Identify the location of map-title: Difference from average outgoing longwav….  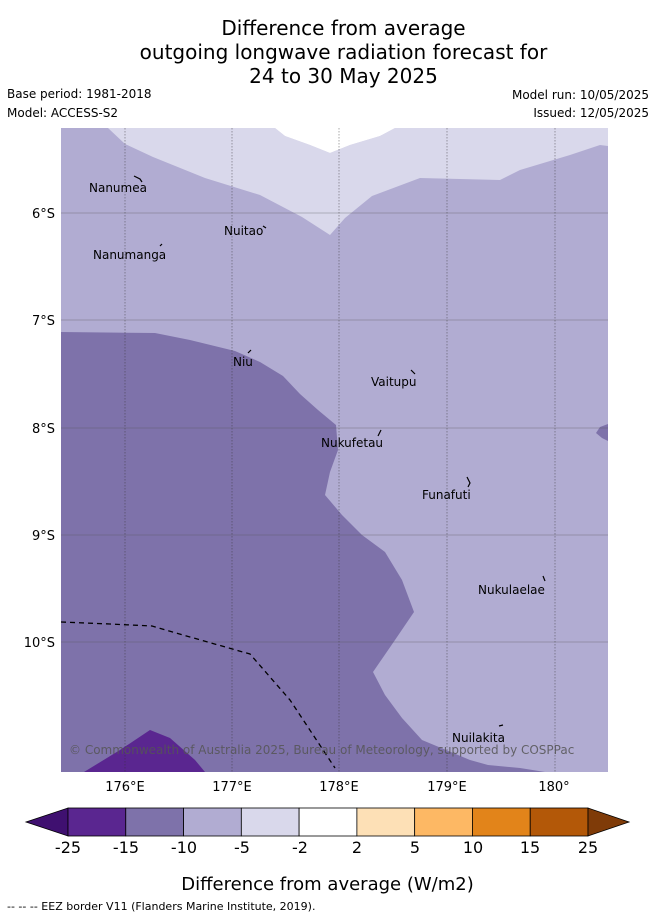
(327, 52).